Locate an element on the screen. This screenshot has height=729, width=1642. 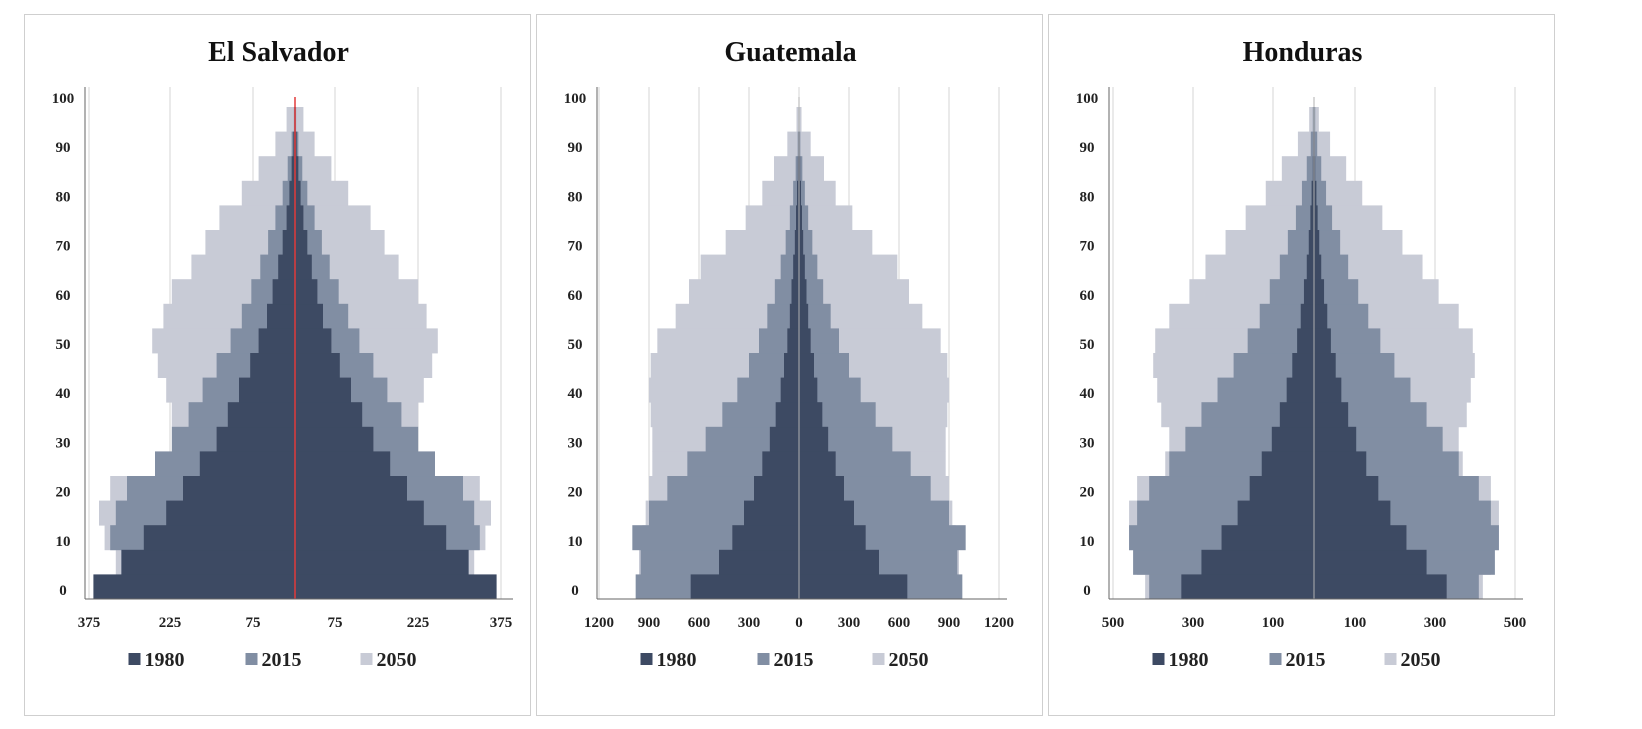
chart-title: El Salvador is located at coordinates (278, 52).